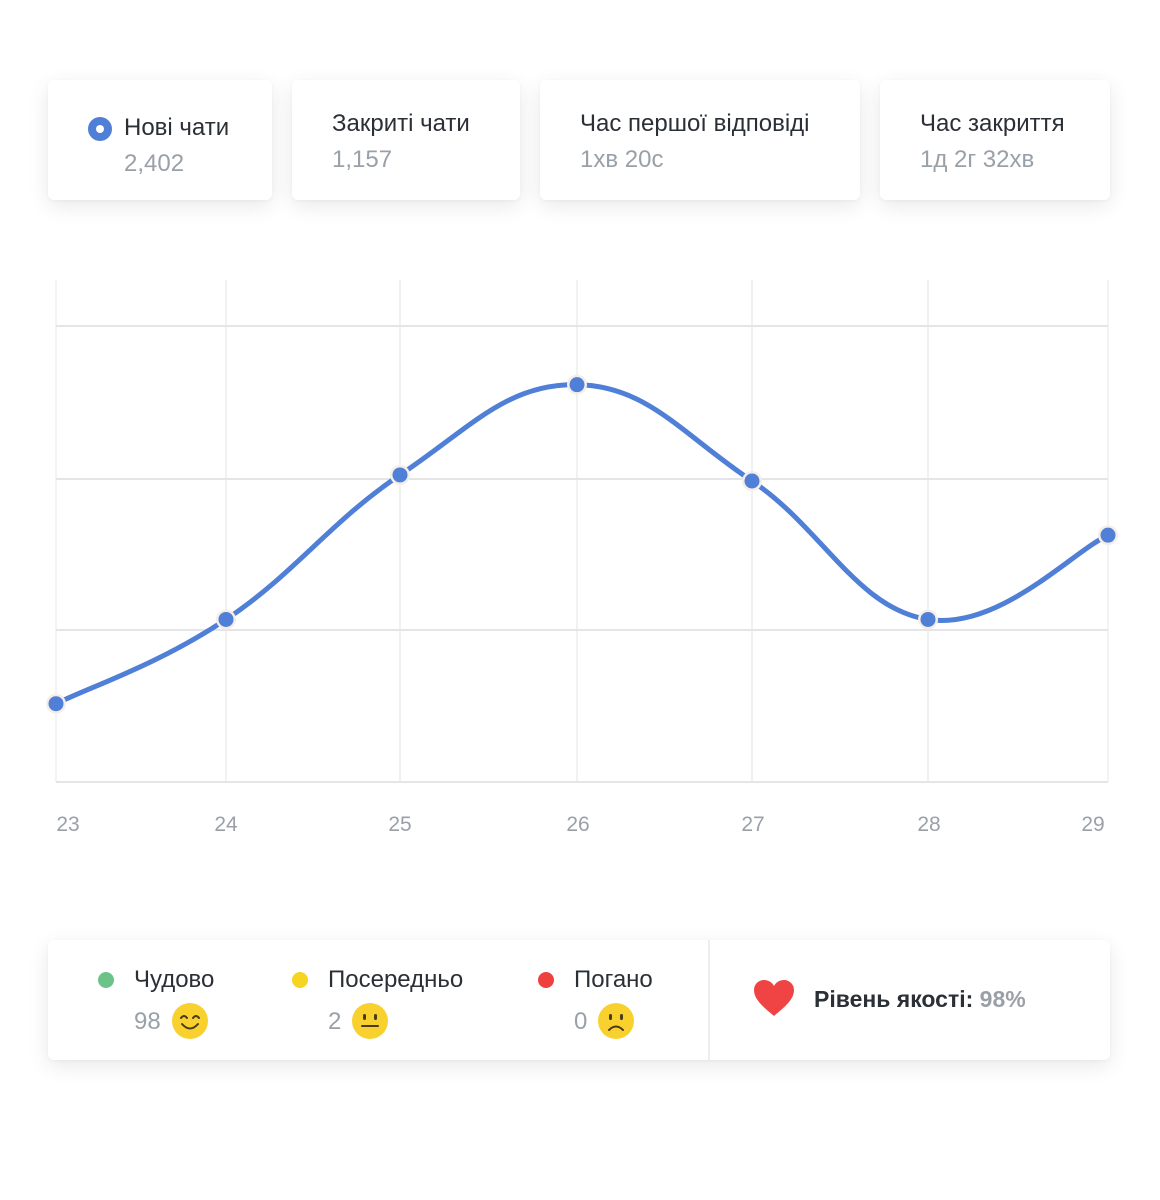 The width and height of the screenshot is (1160, 1200). I want to click on rating-label-great: Чудово, so click(174, 979).